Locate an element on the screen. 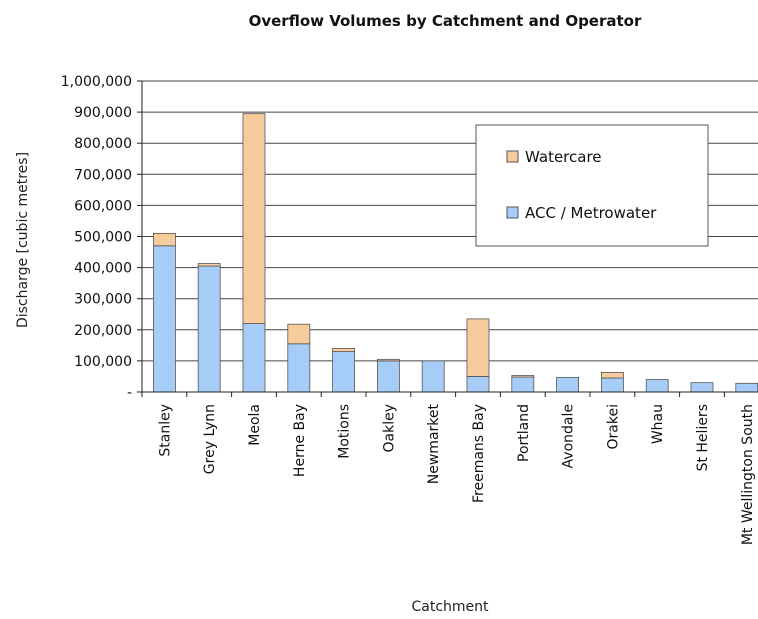 The image size is (758, 619). x-tick-label: Orakei is located at coordinates (613, 426).